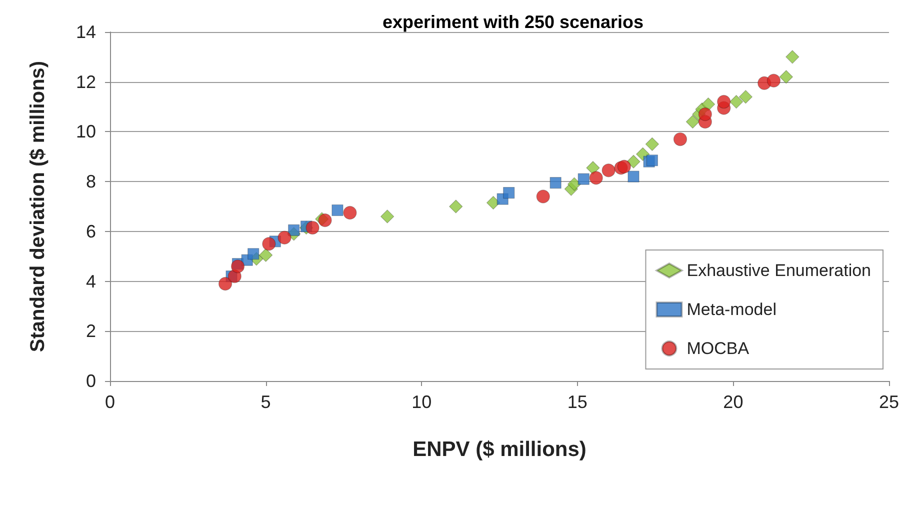 This screenshot has height=505, width=913. Describe the element at coordinates (889, 402) in the screenshot. I see `x-tick-label: 25` at that location.